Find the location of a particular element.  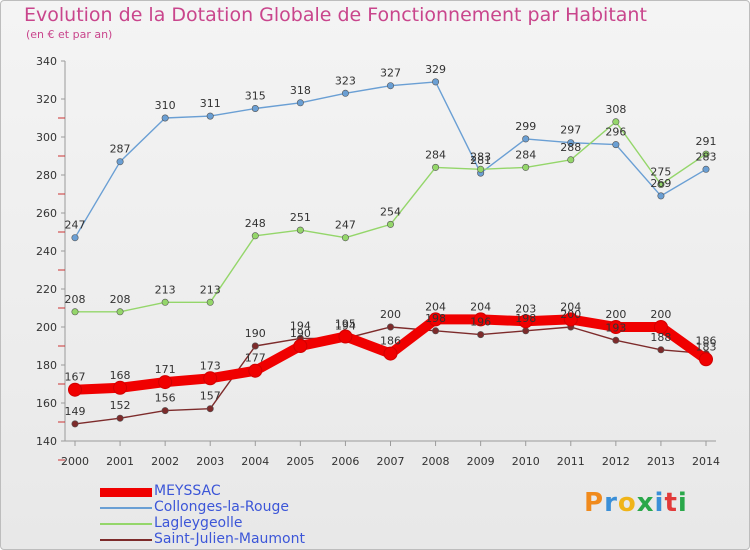

data-label: 204 is located at coordinates (435, 306).